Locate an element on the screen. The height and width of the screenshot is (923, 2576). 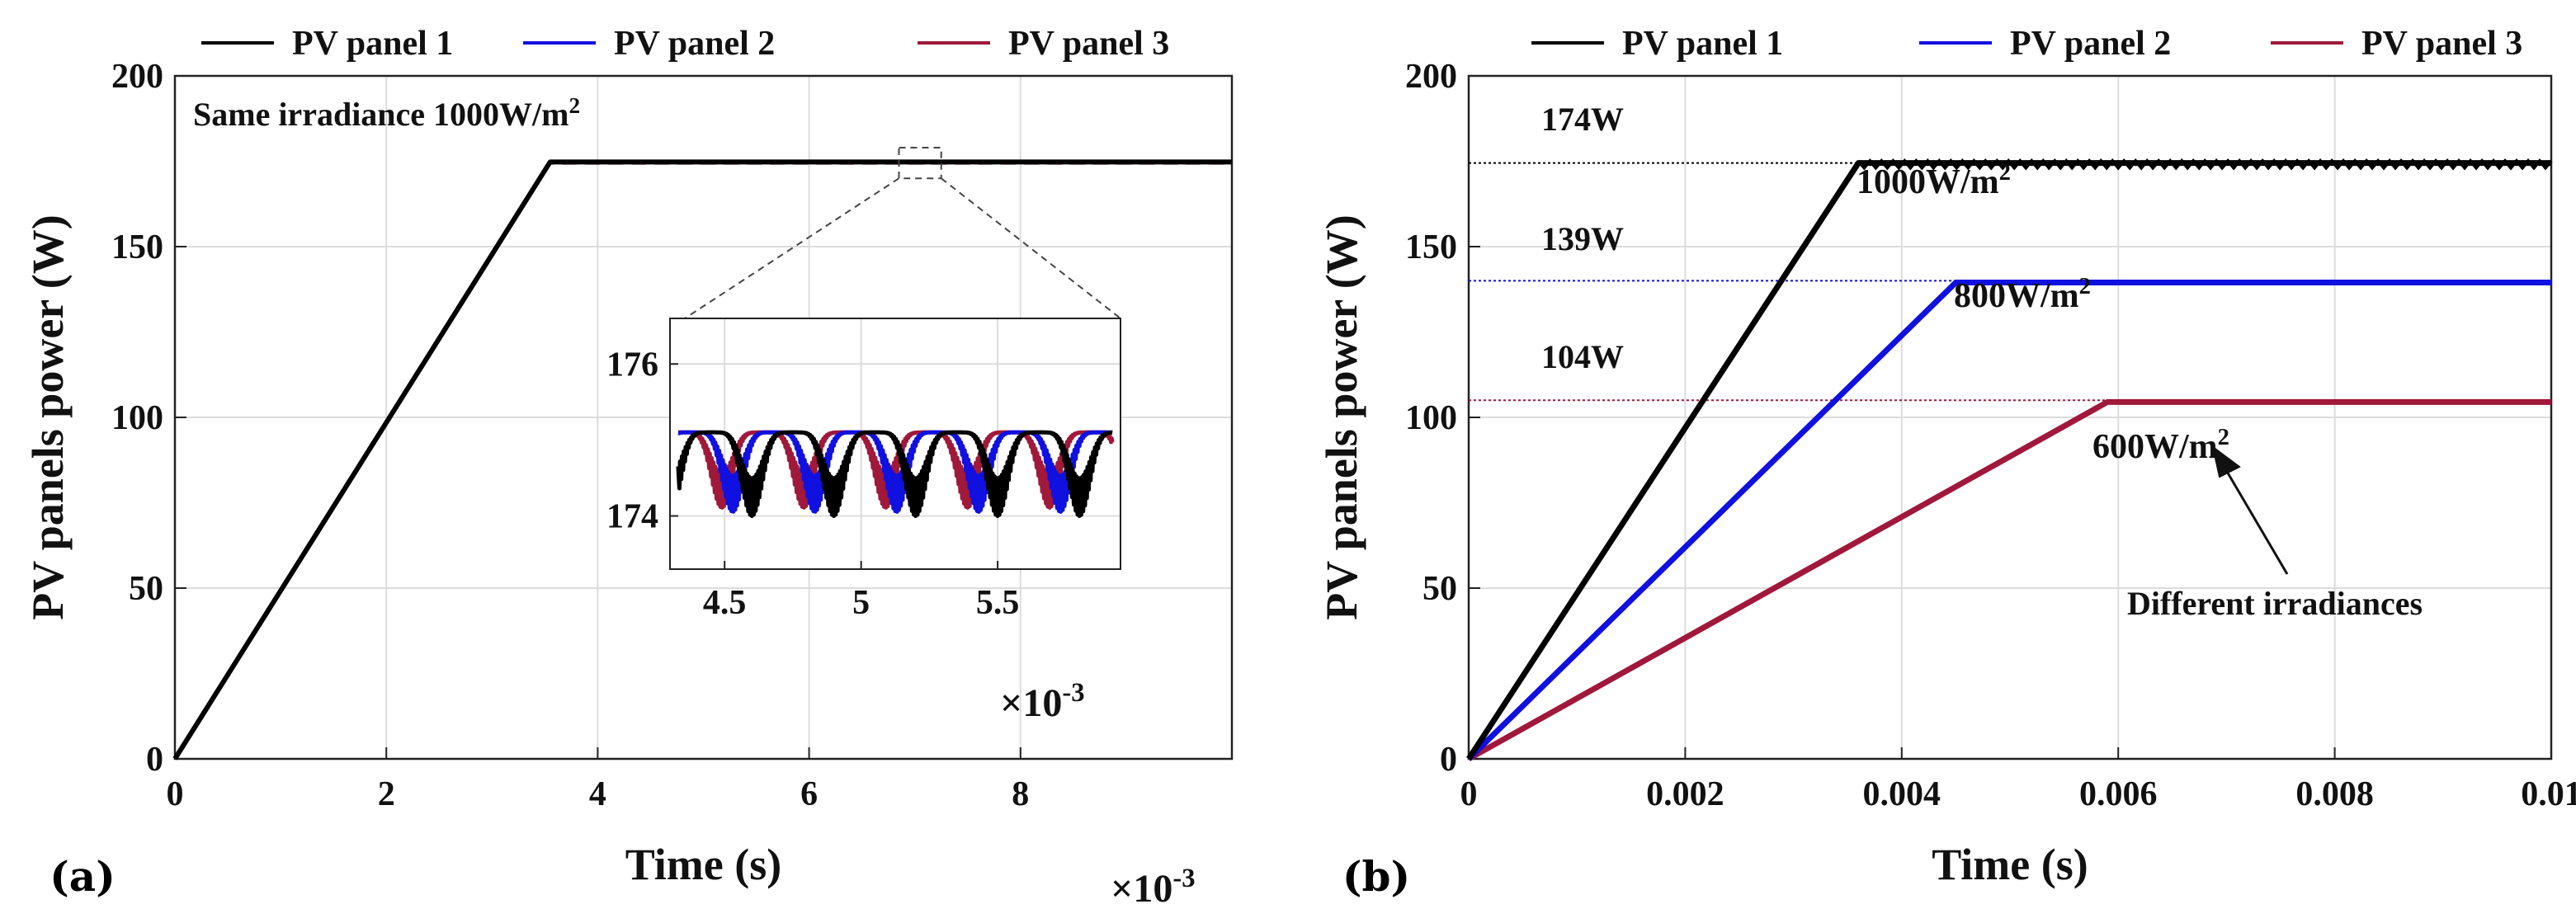
irradiance-label: 600W/m2 is located at coordinates (2160, 445).